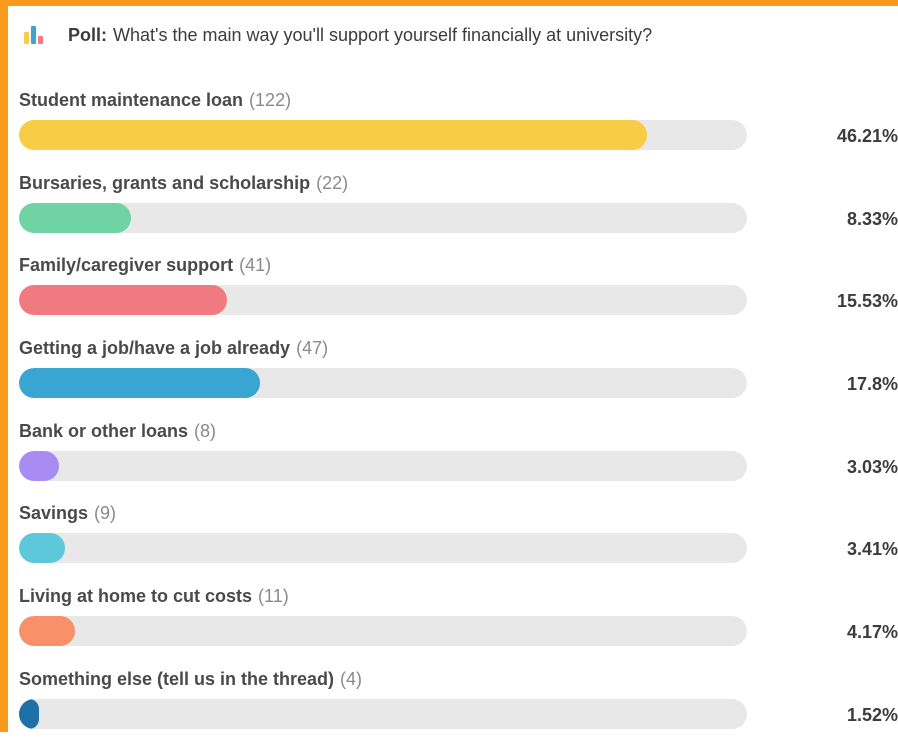 The image size is (898, 750). Describe the element at coordinates (4, 366) in the screenshot. I see `frame-border-left` at that location.